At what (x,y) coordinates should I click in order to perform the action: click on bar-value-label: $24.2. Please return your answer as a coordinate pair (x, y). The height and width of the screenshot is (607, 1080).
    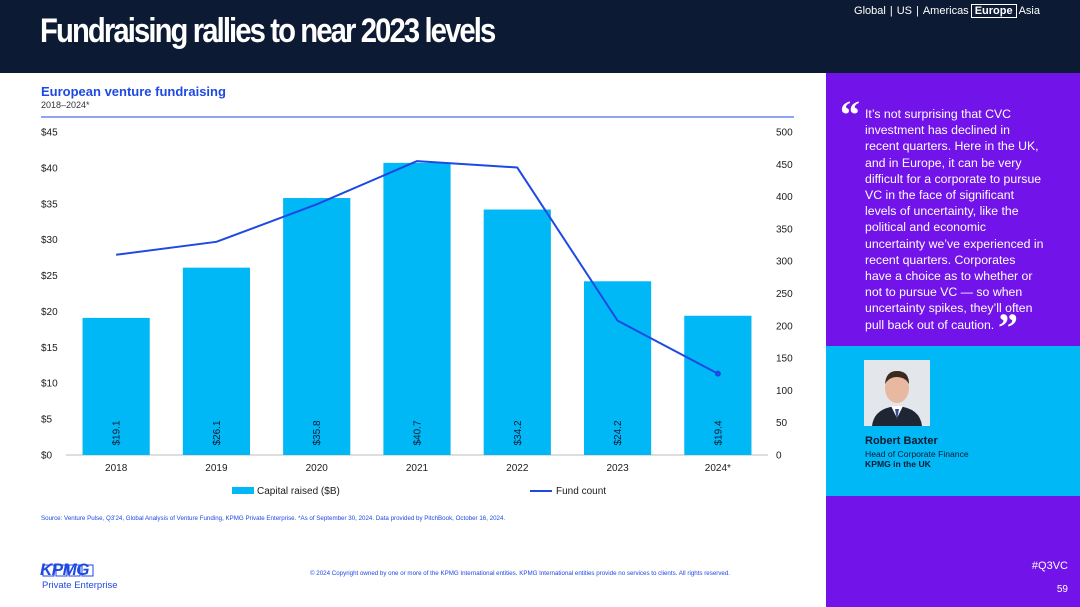
    Looking at the image, I should click on (618, 432).